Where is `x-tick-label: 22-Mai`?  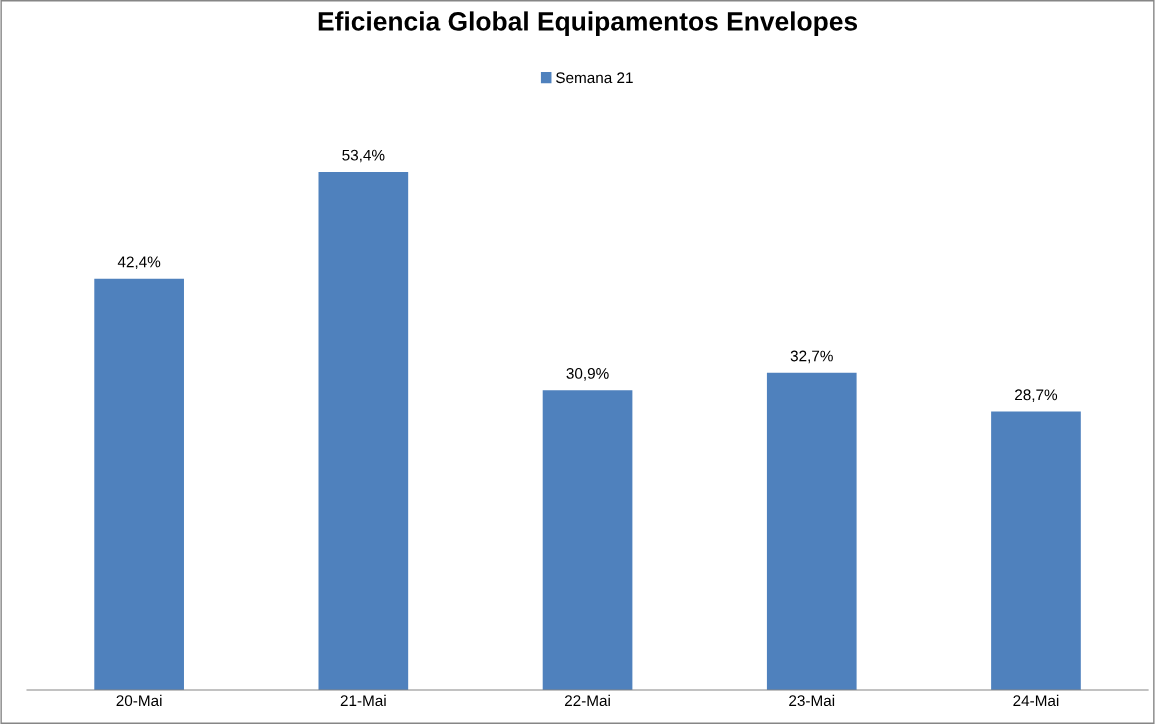
x-tick-label: 22-Mai is located at coordinates (587, 700).